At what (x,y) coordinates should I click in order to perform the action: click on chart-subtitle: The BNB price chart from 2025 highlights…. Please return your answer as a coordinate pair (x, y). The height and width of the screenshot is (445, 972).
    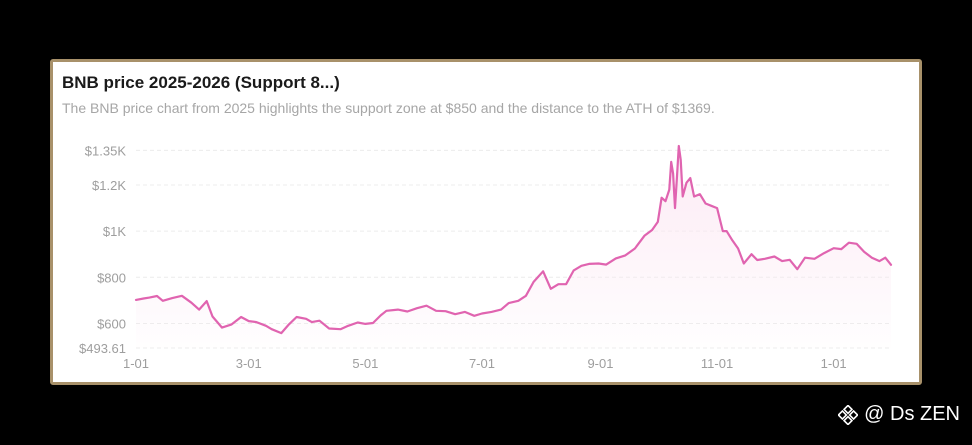
    Looking at the image, I should click on (388, 108).